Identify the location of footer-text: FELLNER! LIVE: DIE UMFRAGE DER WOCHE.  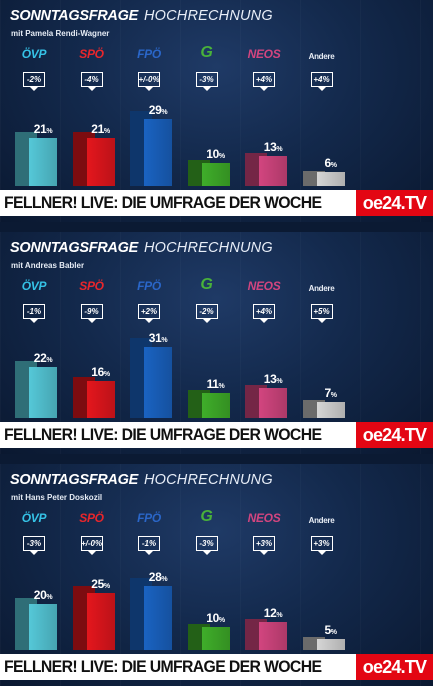
(163, 434).